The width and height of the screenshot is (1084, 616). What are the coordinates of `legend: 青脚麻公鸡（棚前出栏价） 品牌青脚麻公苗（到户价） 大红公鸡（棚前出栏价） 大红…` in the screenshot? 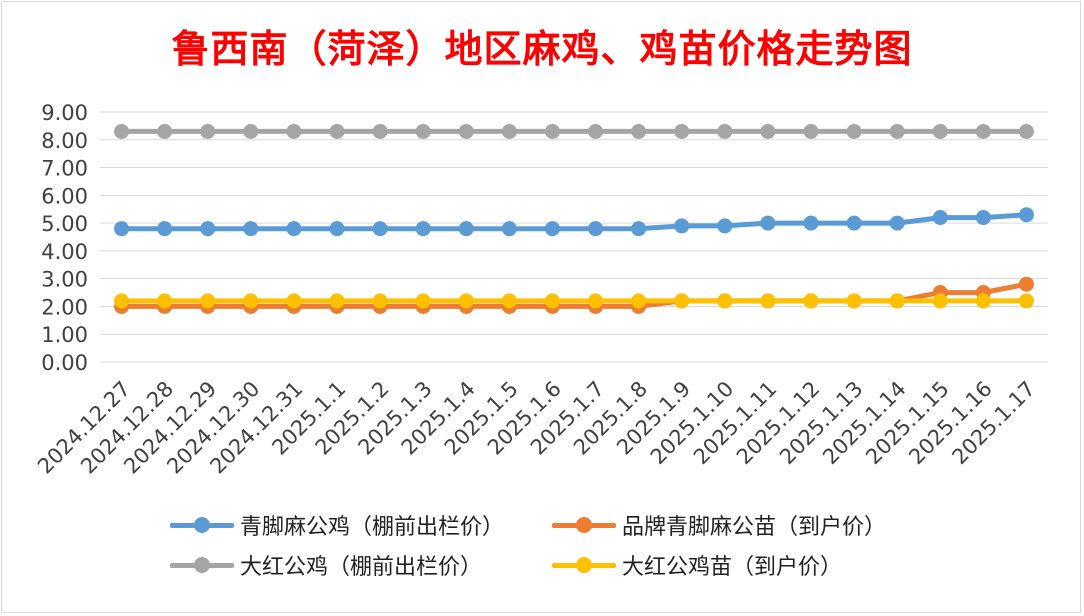 It's located at (542, 550).